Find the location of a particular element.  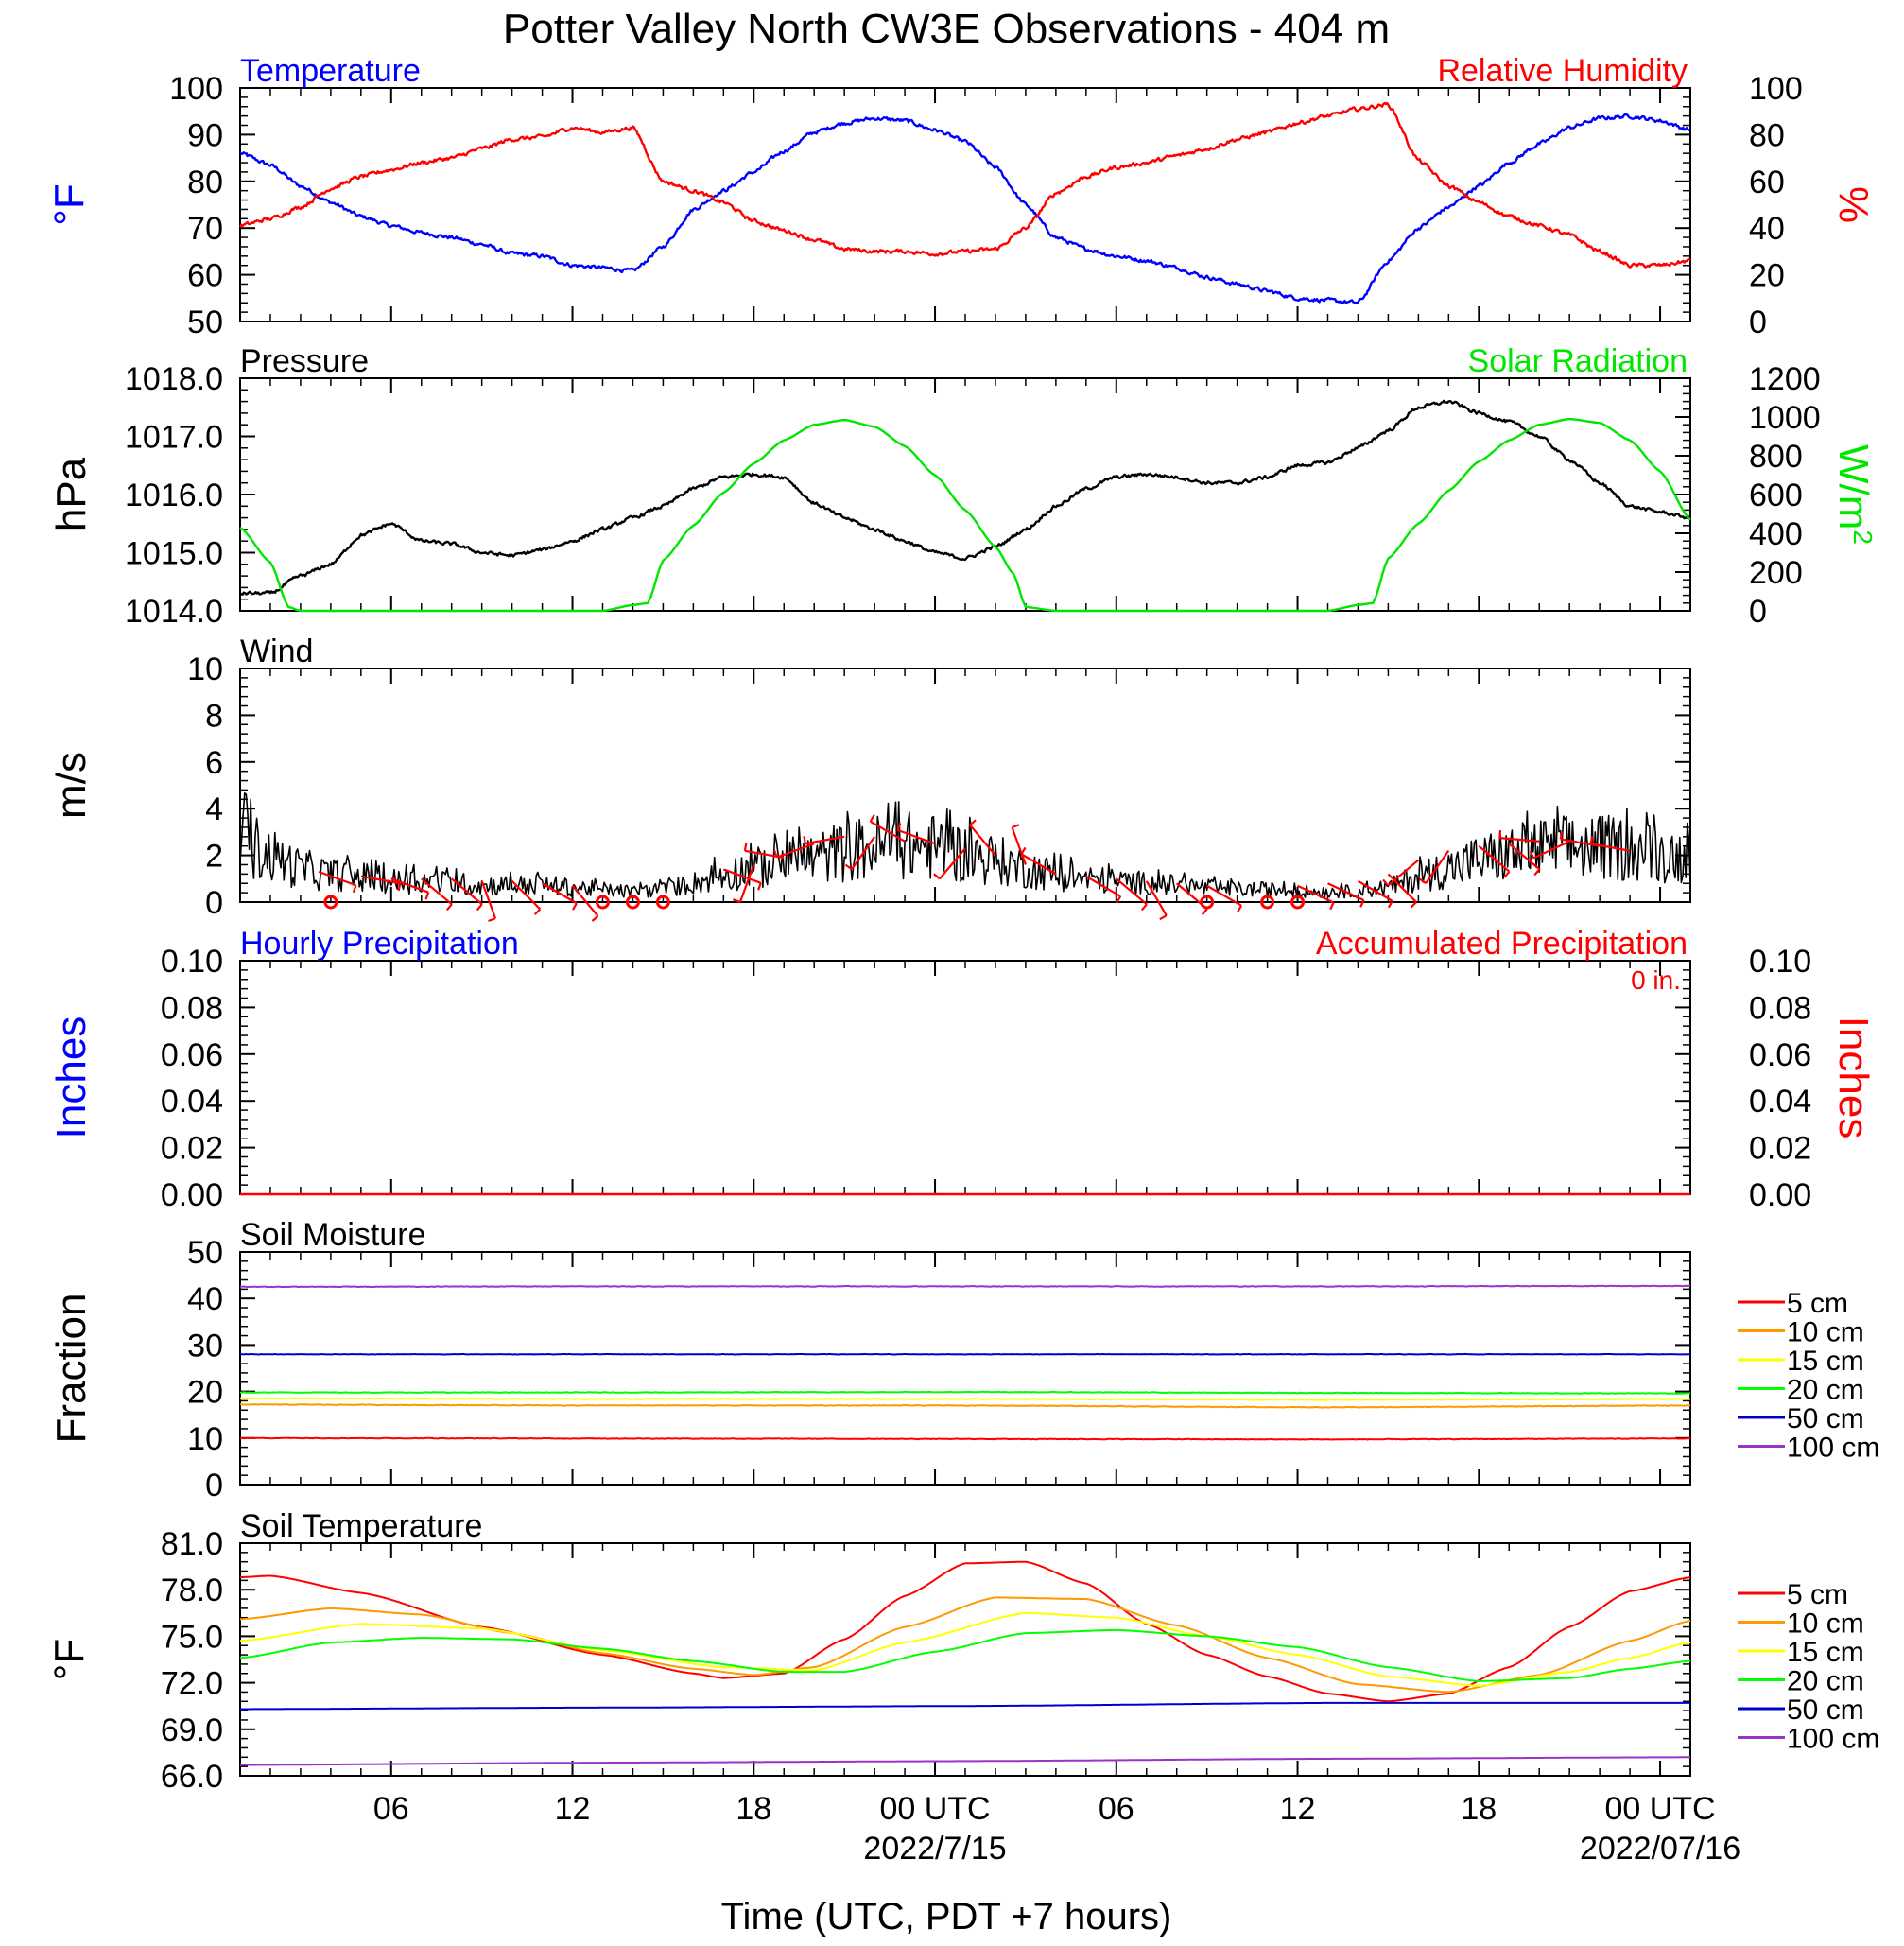

wind-ylabel-left: m/s is located at coordinates (71, 786).